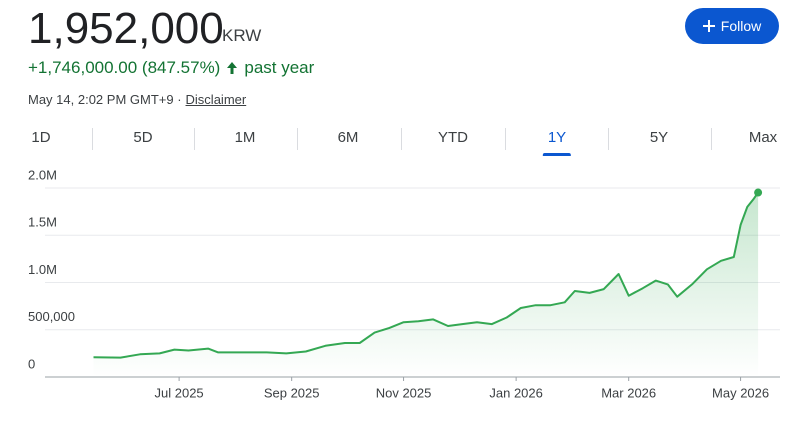  I want to click on meta: May 14, 2:02 PM GMT+9 · Disclaimer, so click(137, 99).